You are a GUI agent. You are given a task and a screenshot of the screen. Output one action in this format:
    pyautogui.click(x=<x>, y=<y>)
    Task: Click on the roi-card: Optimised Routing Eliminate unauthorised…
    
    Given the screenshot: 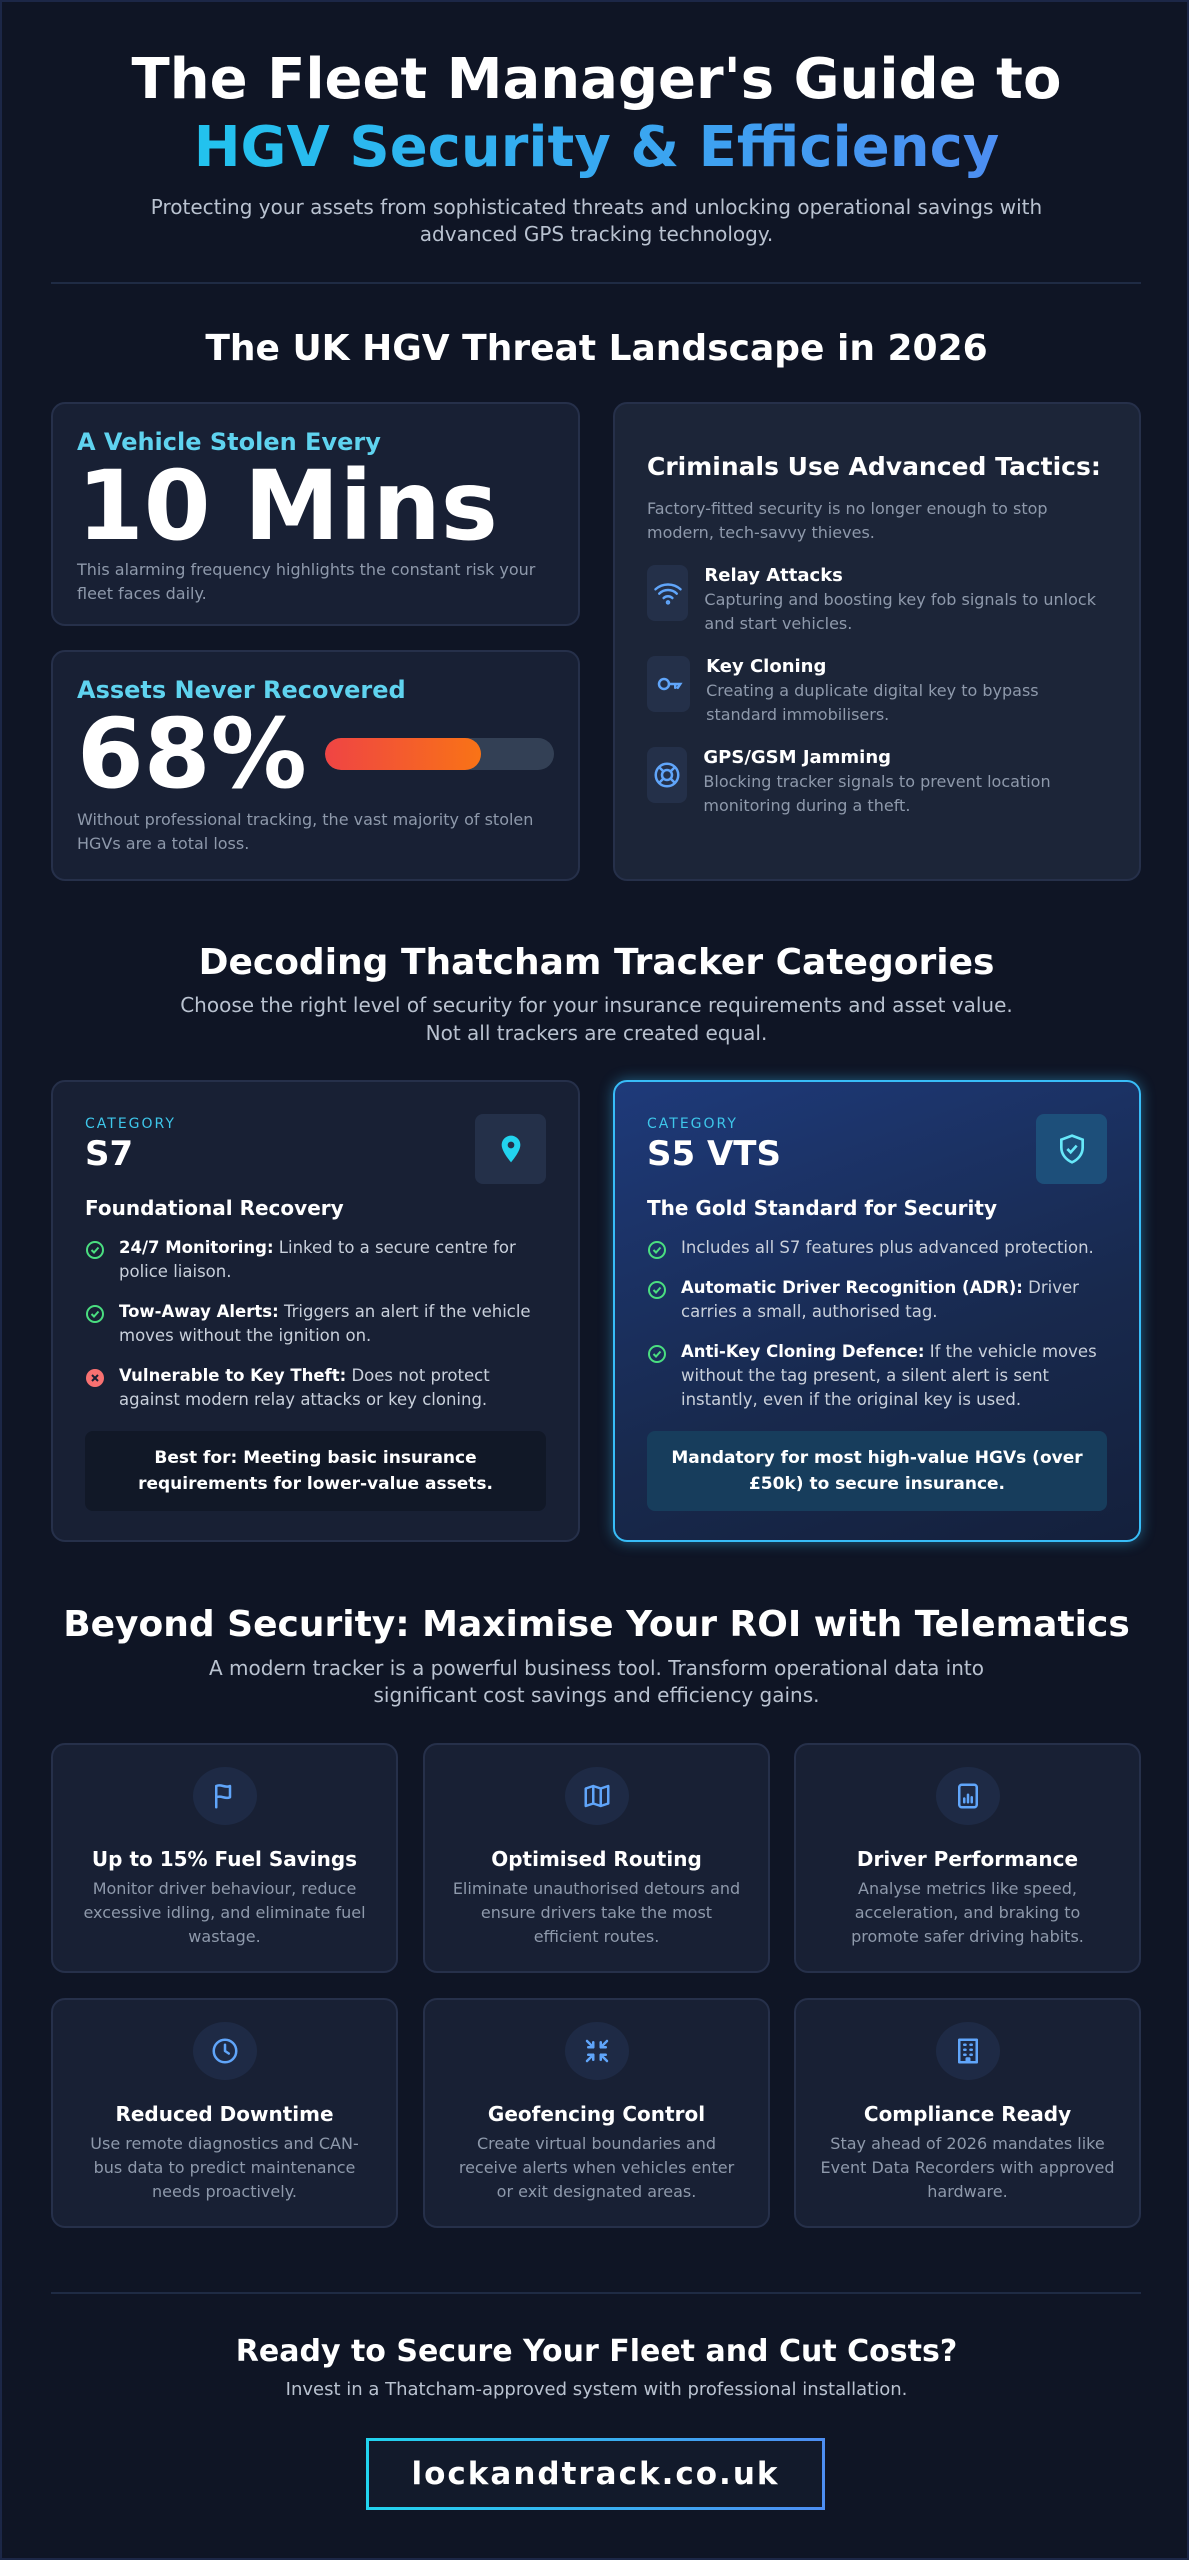 What is the action you would take?
    pyautogui.click(x=596, y=1858)
    